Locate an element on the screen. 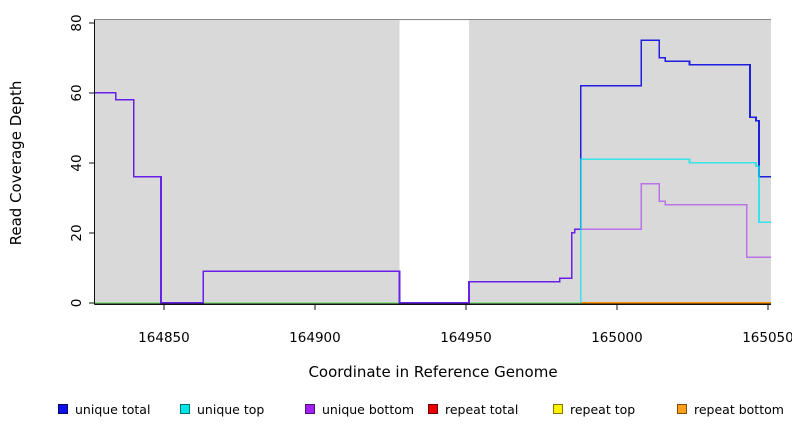  y-tick-label: 40 is located at coordinates (77, 163).